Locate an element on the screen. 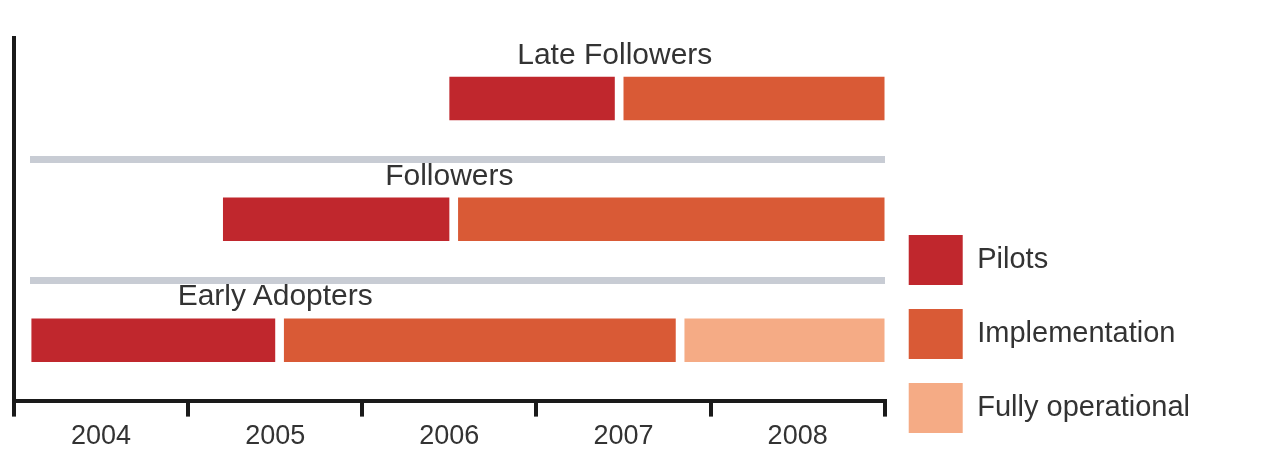  legend-label: Implementation is located at coordinates (1076, 332).